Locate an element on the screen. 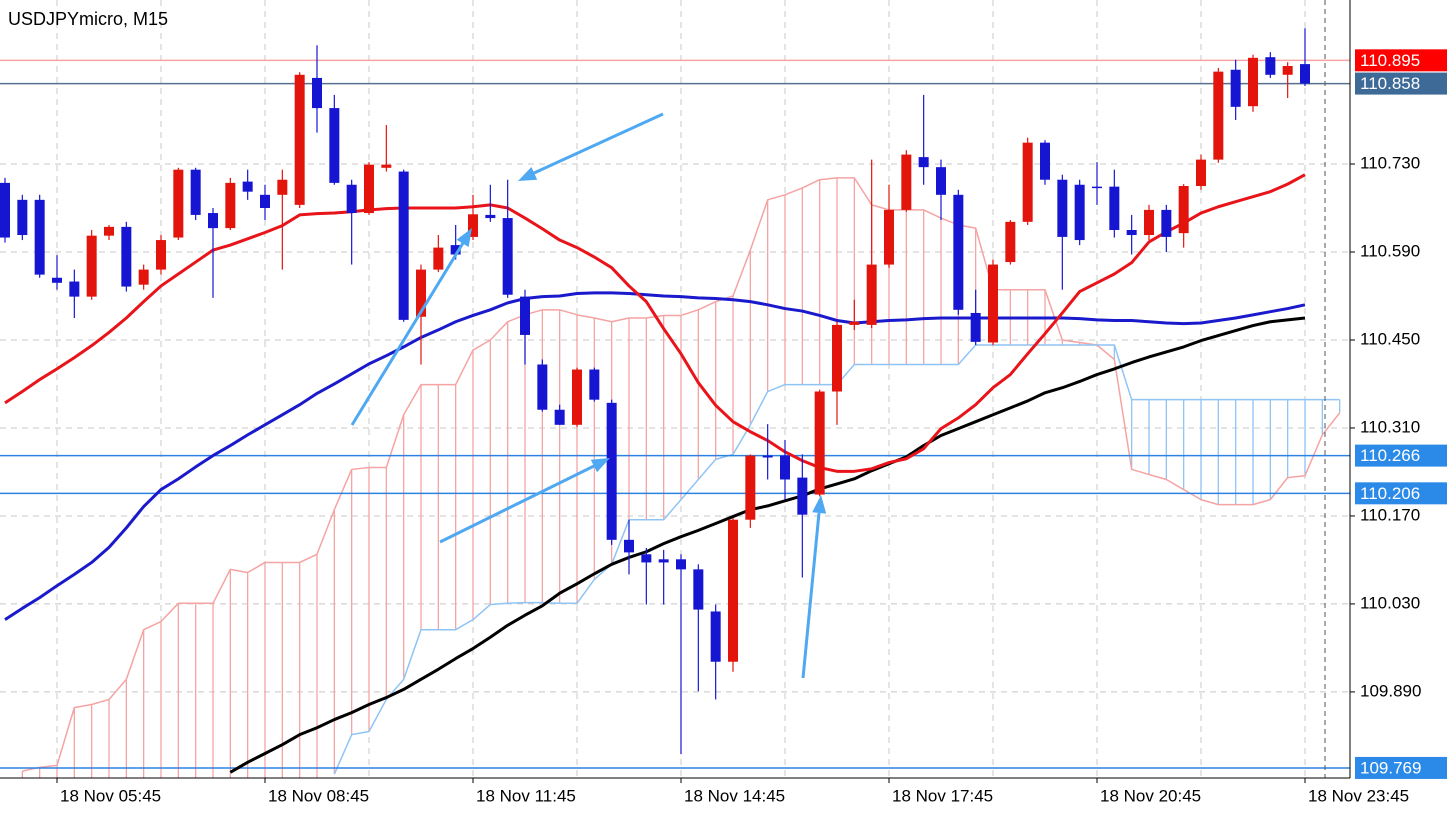 Image resolution: width=1448 pixels, height=815 pixels. price-label: 110.266 is located at coordinates (1390, 455).